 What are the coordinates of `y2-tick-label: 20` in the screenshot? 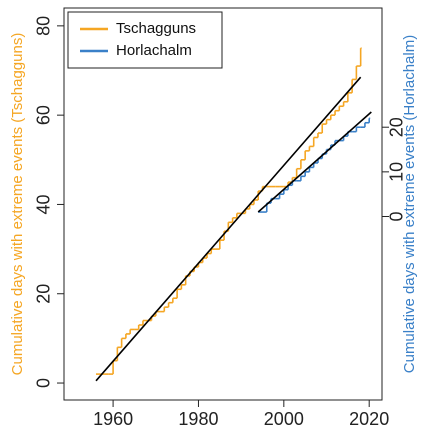 It's located at (397, 127).